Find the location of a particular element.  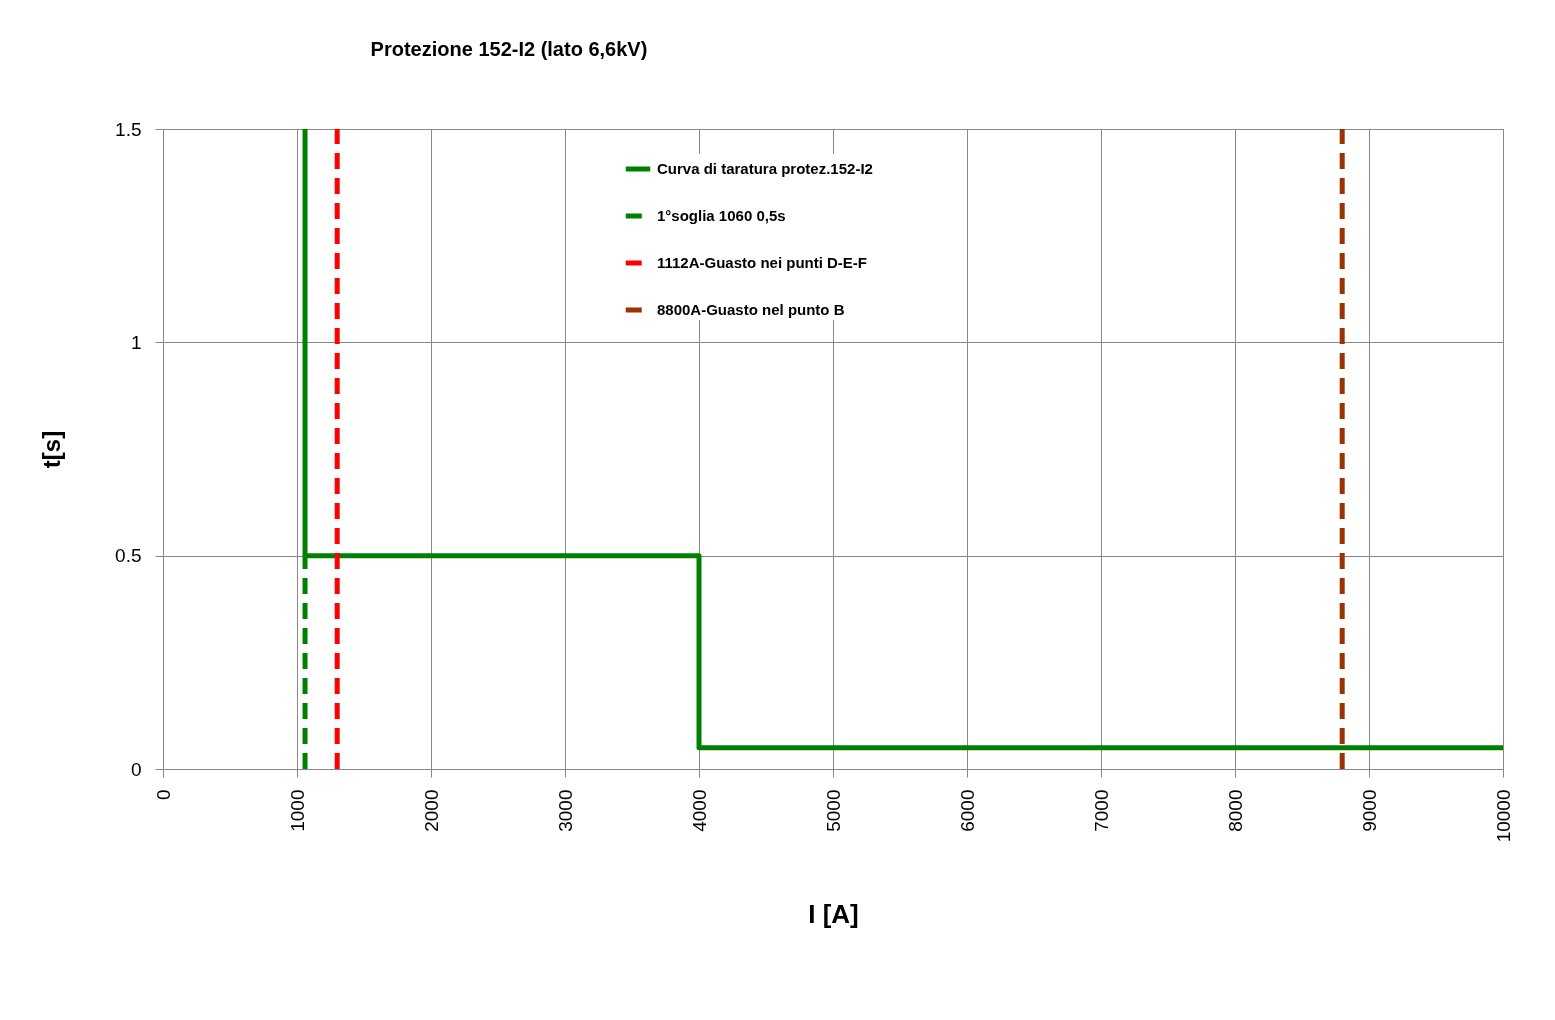

y-axis-title: t[s] is located at coordinates (52, 449).